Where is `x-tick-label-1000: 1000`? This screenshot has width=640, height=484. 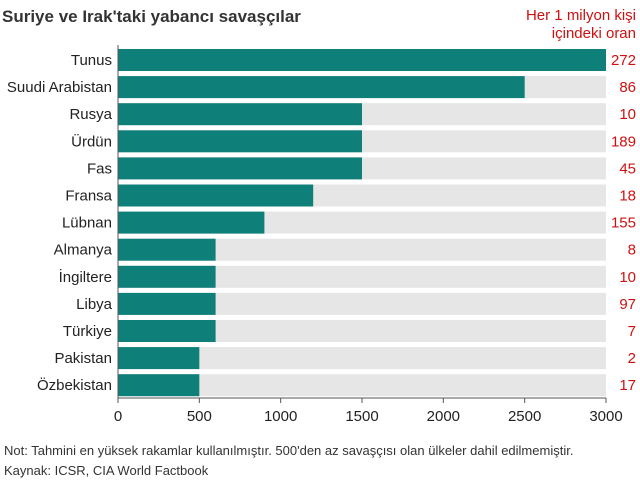 x-tick-label-1000: 1000 is located at coordinates (280, 416).